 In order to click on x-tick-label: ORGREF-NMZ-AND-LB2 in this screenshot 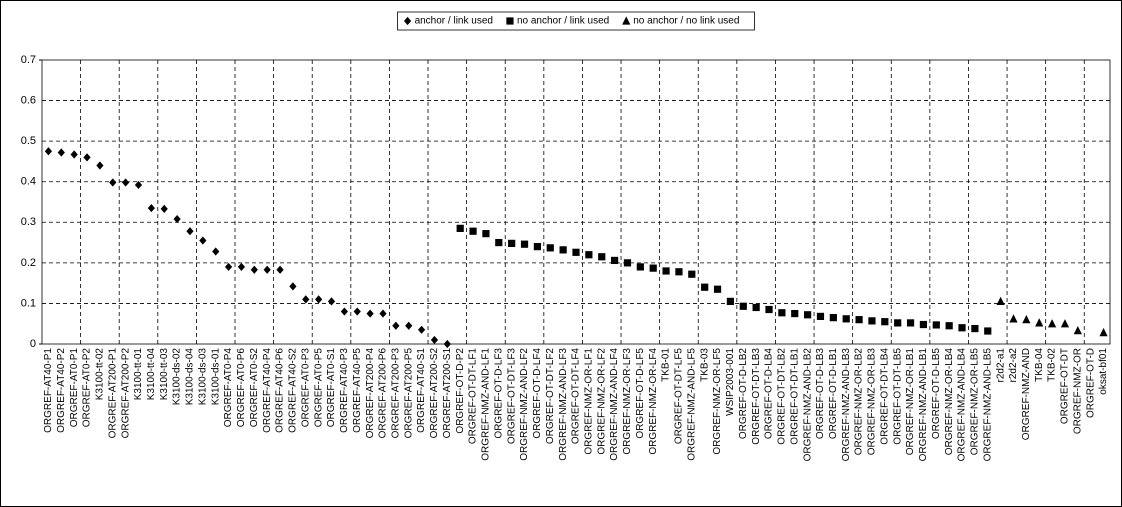, I will do `click(807, 405)`.